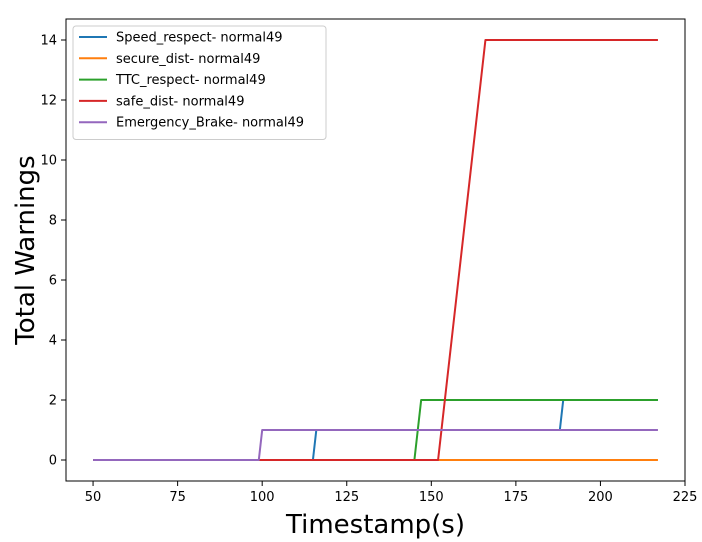 Image resolution: width=702 pixels, height=542 pixels. Describe the element at coordinates (48, 101) in the screenshot. I see `y-tick-label: 12` at that location.